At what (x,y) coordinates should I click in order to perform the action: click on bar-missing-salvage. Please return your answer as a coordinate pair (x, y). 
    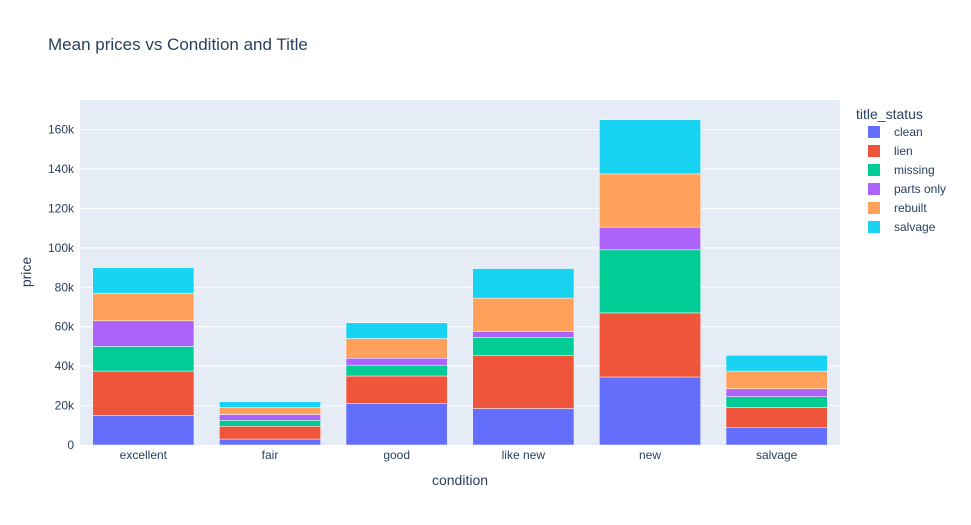
    Looking at the image, I should click on (776, 402).